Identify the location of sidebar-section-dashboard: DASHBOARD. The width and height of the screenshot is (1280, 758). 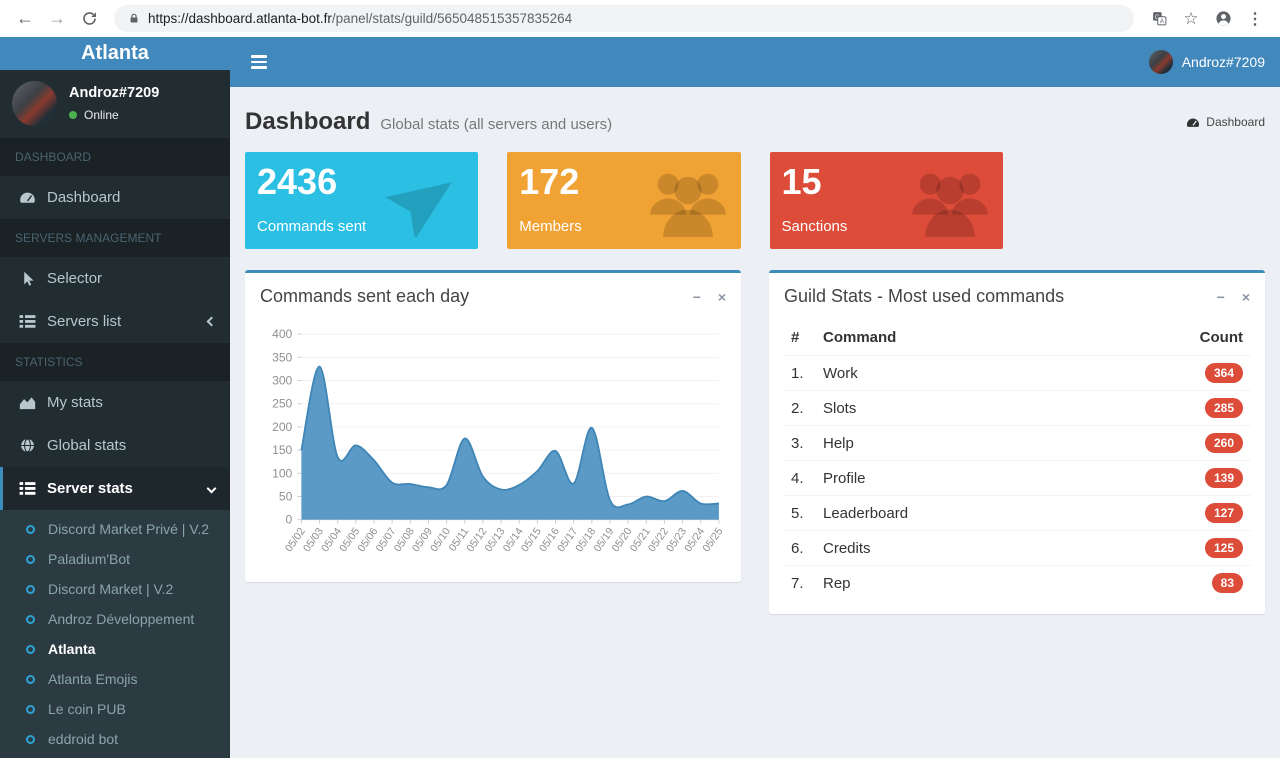
(115, 157).